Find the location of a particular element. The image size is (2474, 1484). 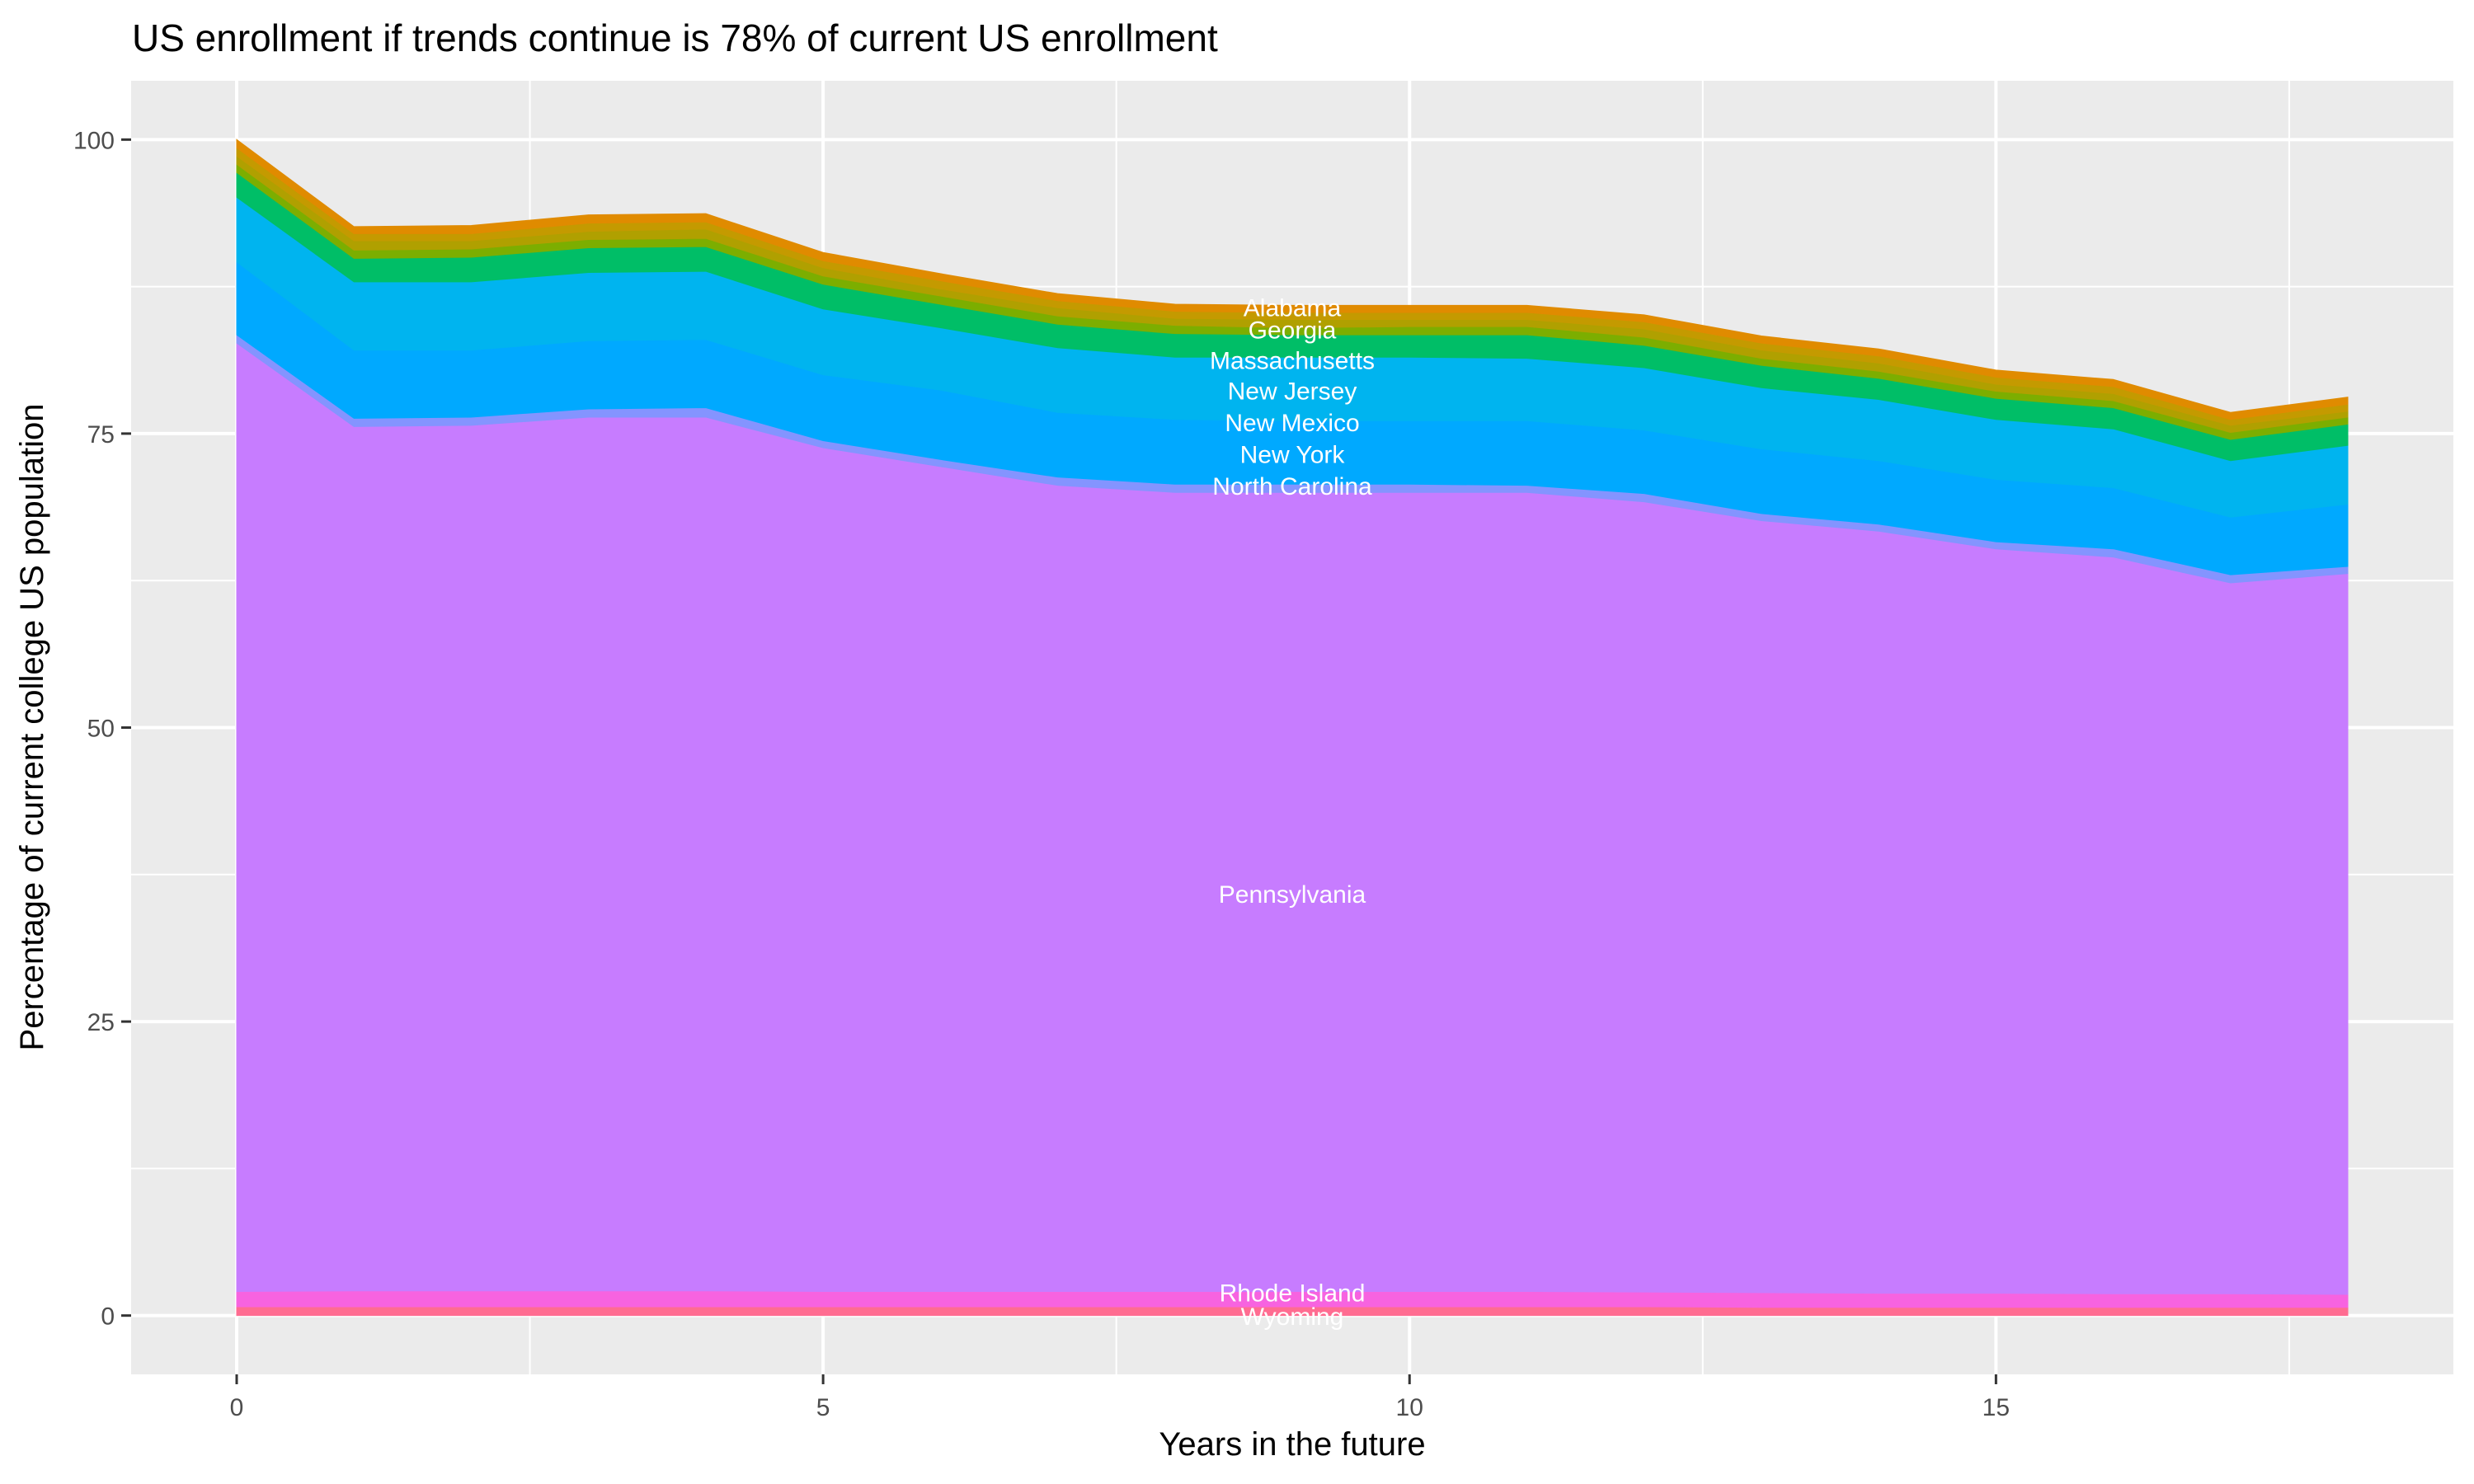

area-label: Pennsylvania is located at coordinates (1292, 895).